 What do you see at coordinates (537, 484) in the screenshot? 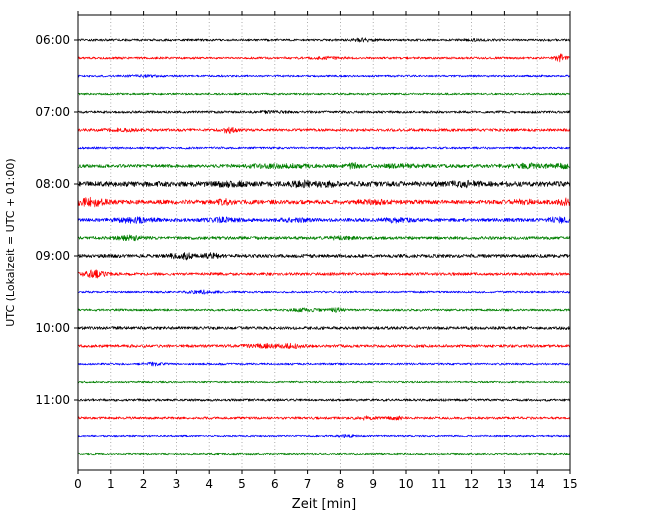
I see `x-tick-label: 14` at bounding box center [537, 484].